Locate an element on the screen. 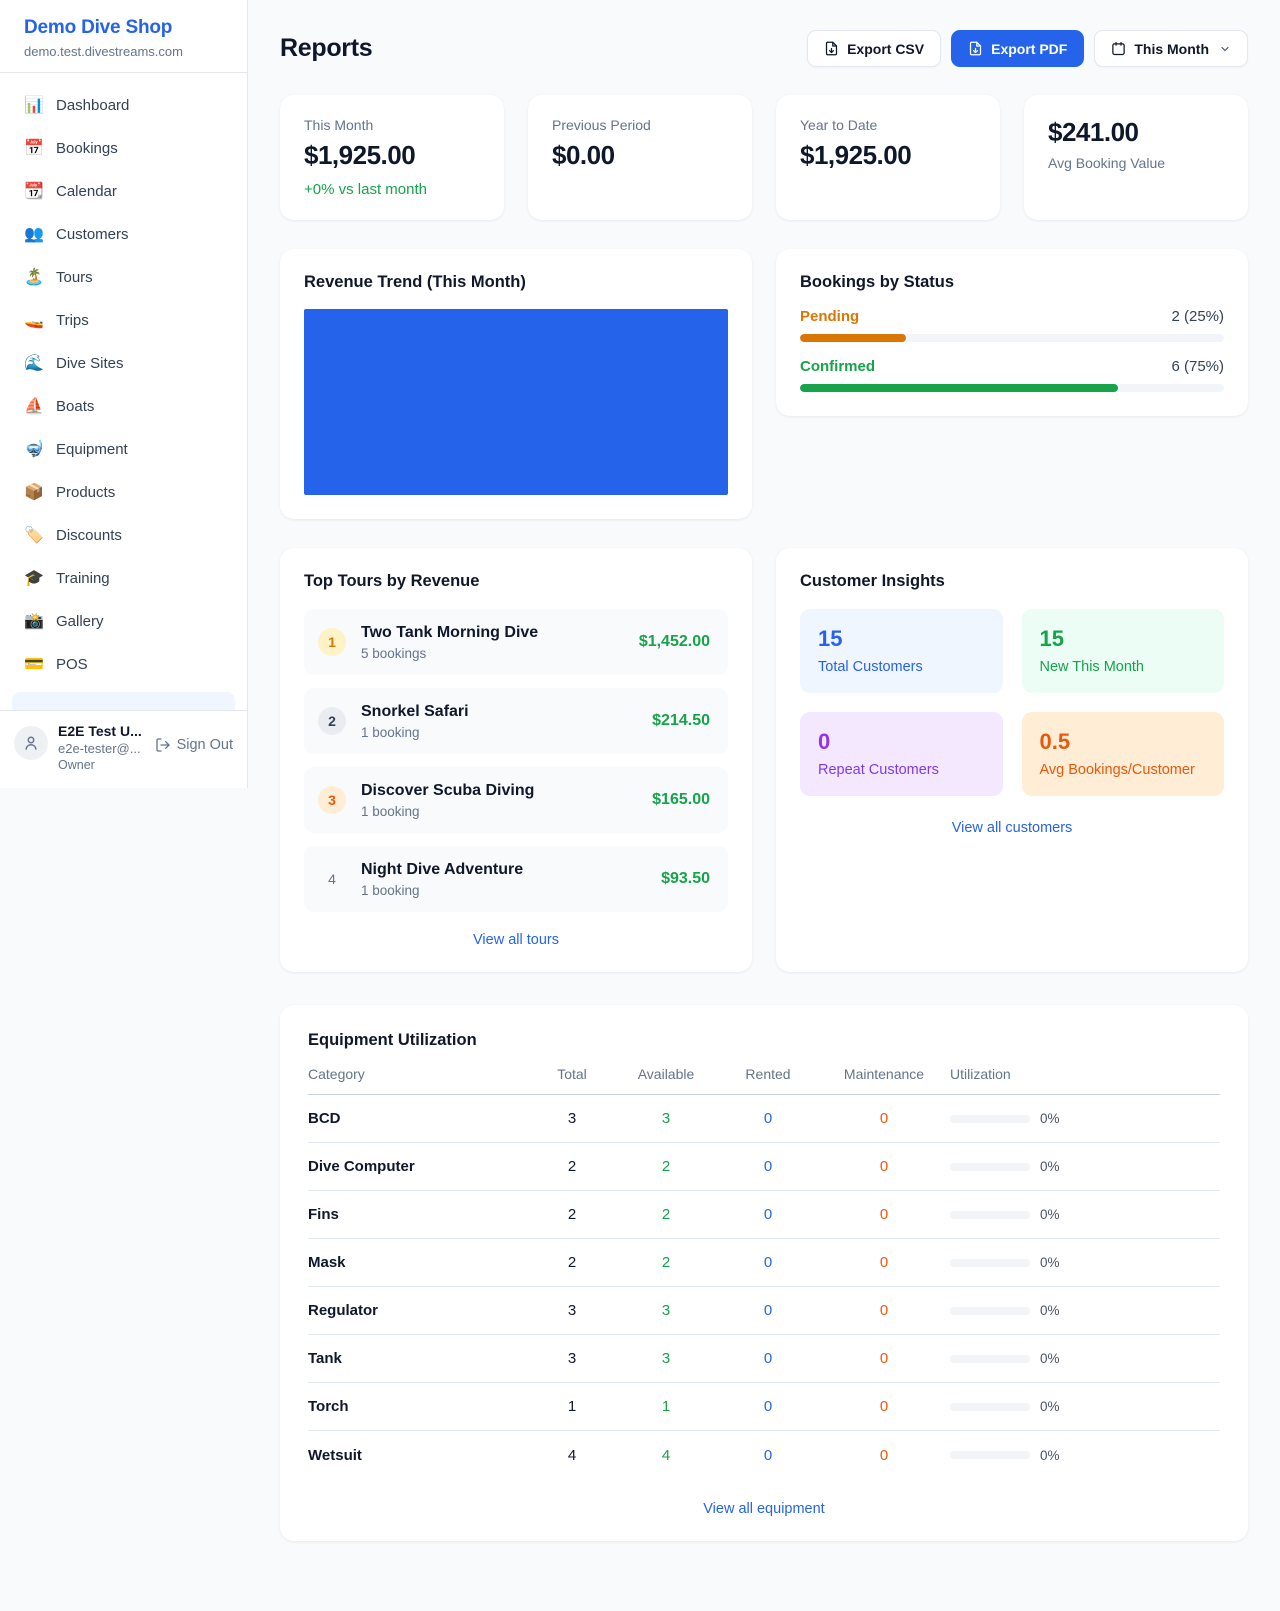 The width and height of the screenshot is (1280, 1611). sidebar-item-label: Calendar is located at coordinates (86, 191).